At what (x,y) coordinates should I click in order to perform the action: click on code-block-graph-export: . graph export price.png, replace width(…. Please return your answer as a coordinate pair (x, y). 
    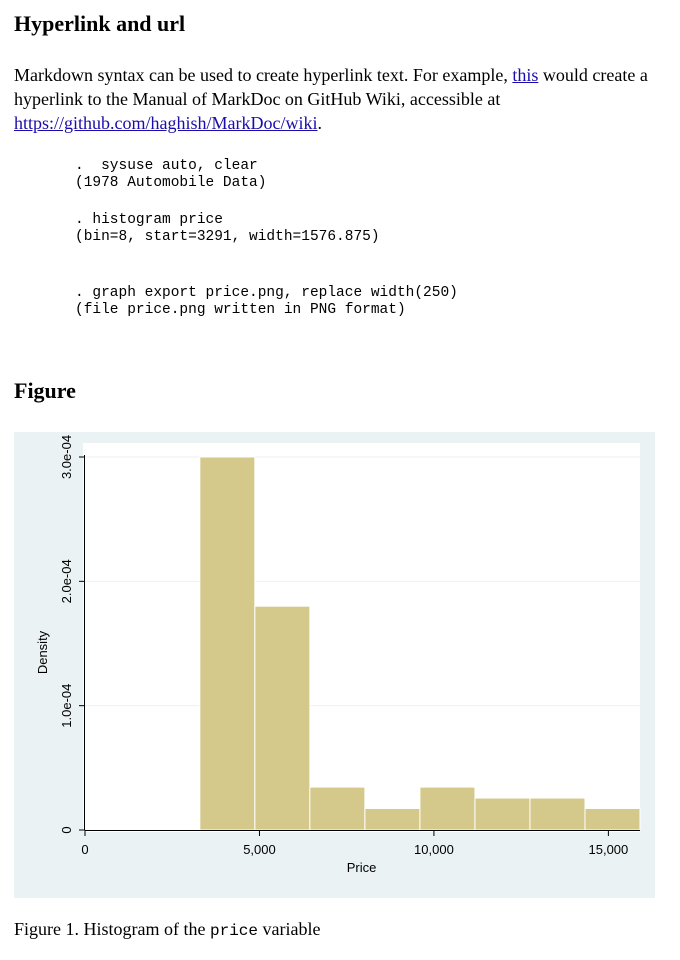
    Looking at the image, I should click on (266, 301).